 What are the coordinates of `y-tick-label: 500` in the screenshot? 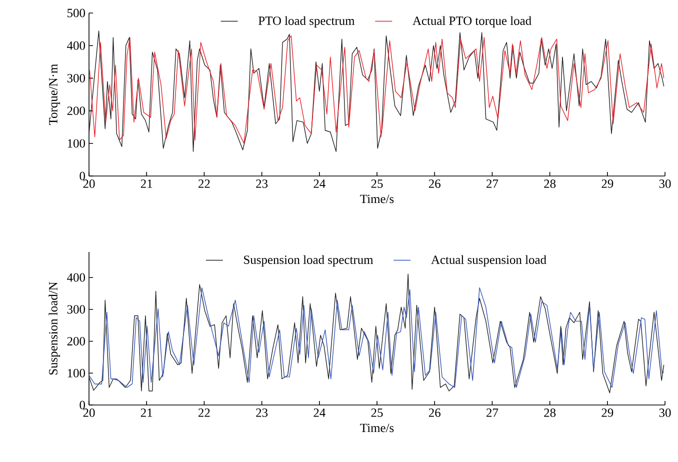 It's located at (77, 13).